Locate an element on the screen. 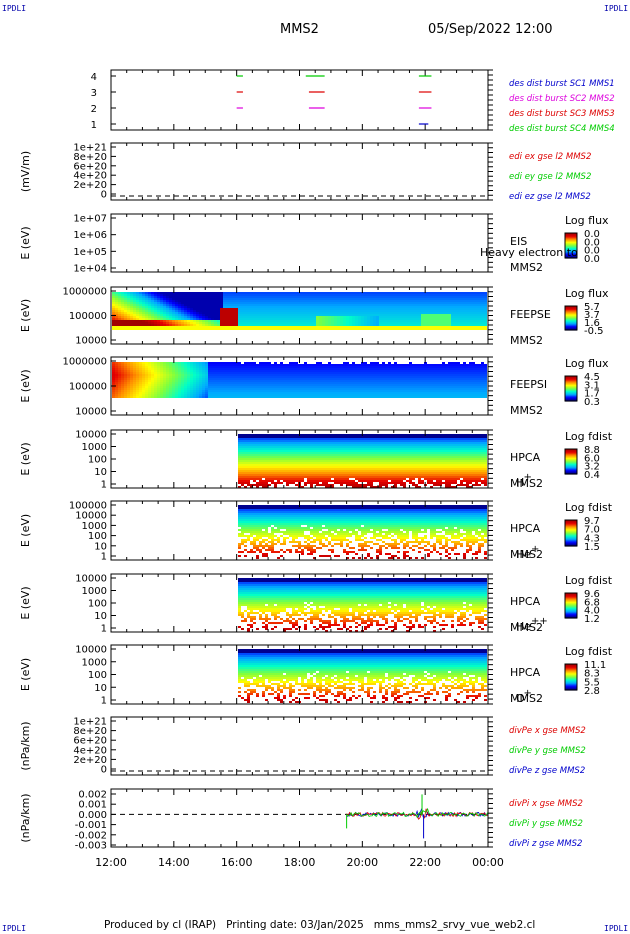 This screenshot has width=630, height=934. y-tick-label: 10000 is located at coordinates (91, 579).